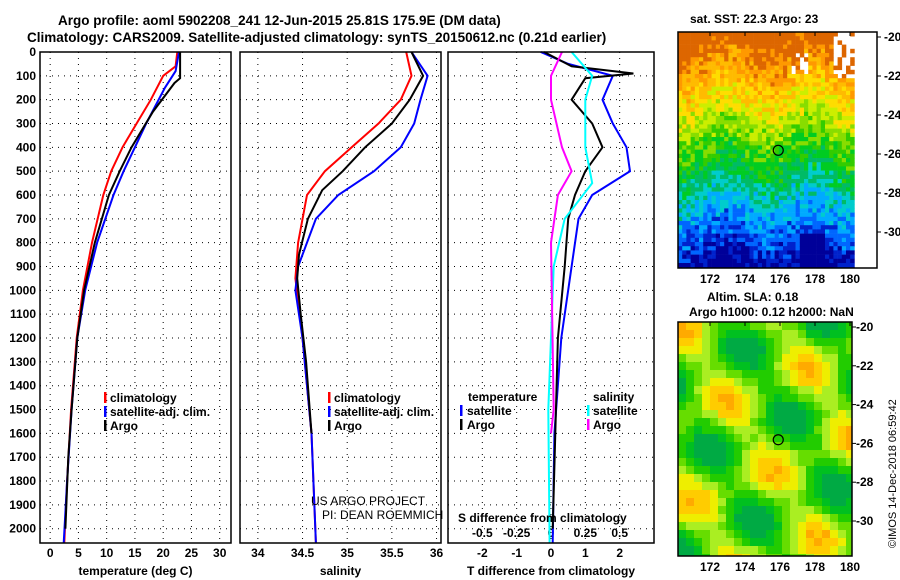 The image size is (900, 580). Describe the element at coordinates (865, 482) in the screenshot. I see `lat-tick-label: -28` at that location.